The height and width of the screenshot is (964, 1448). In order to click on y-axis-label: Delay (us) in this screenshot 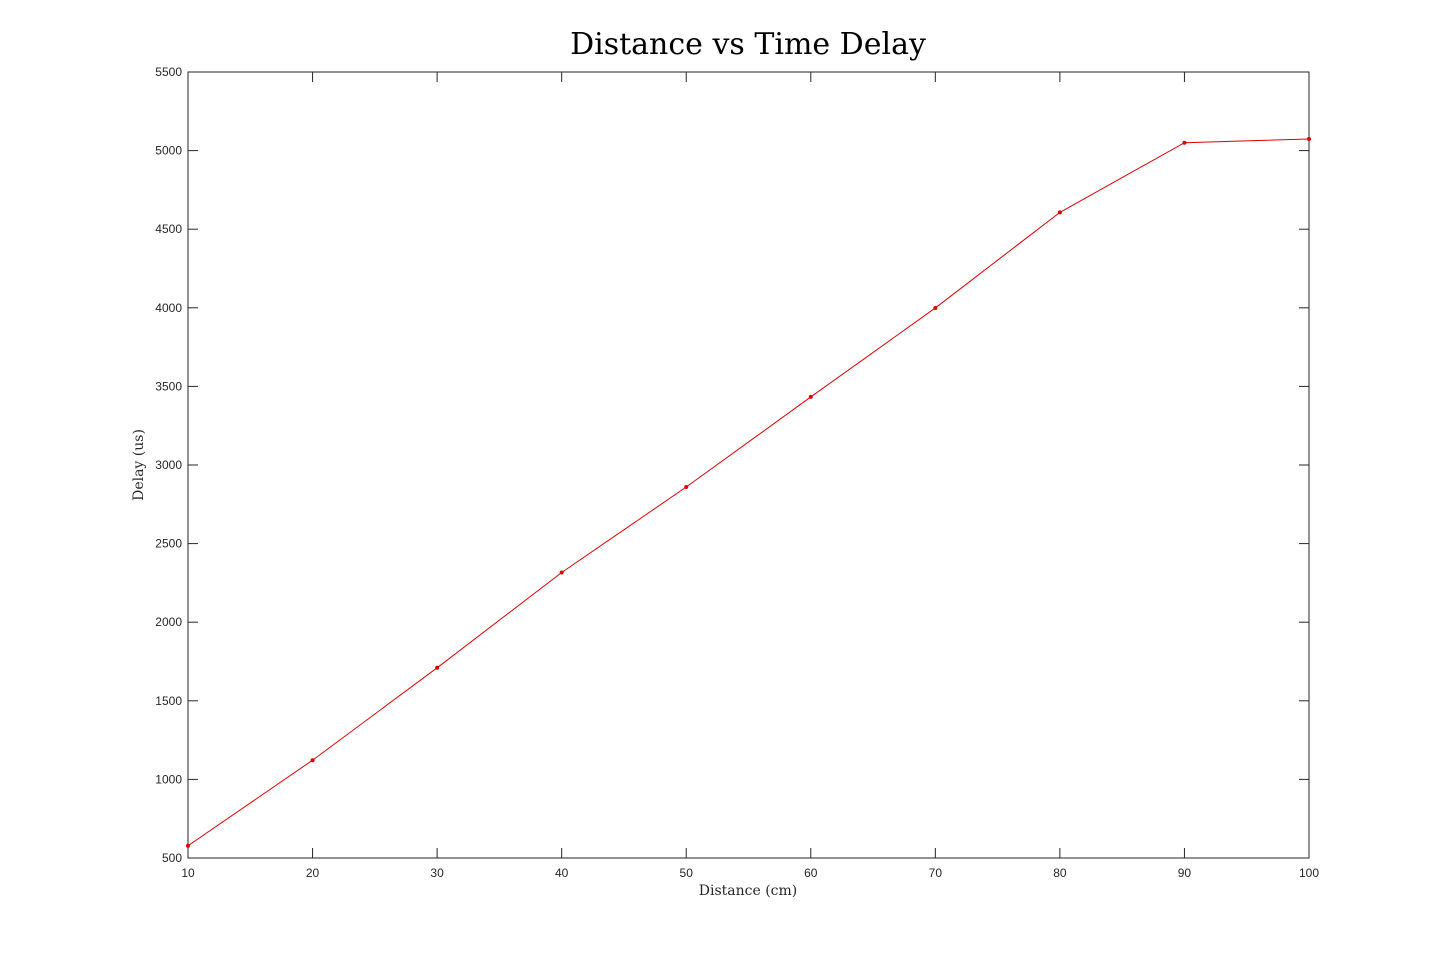, I will do `click(139, 465)`.